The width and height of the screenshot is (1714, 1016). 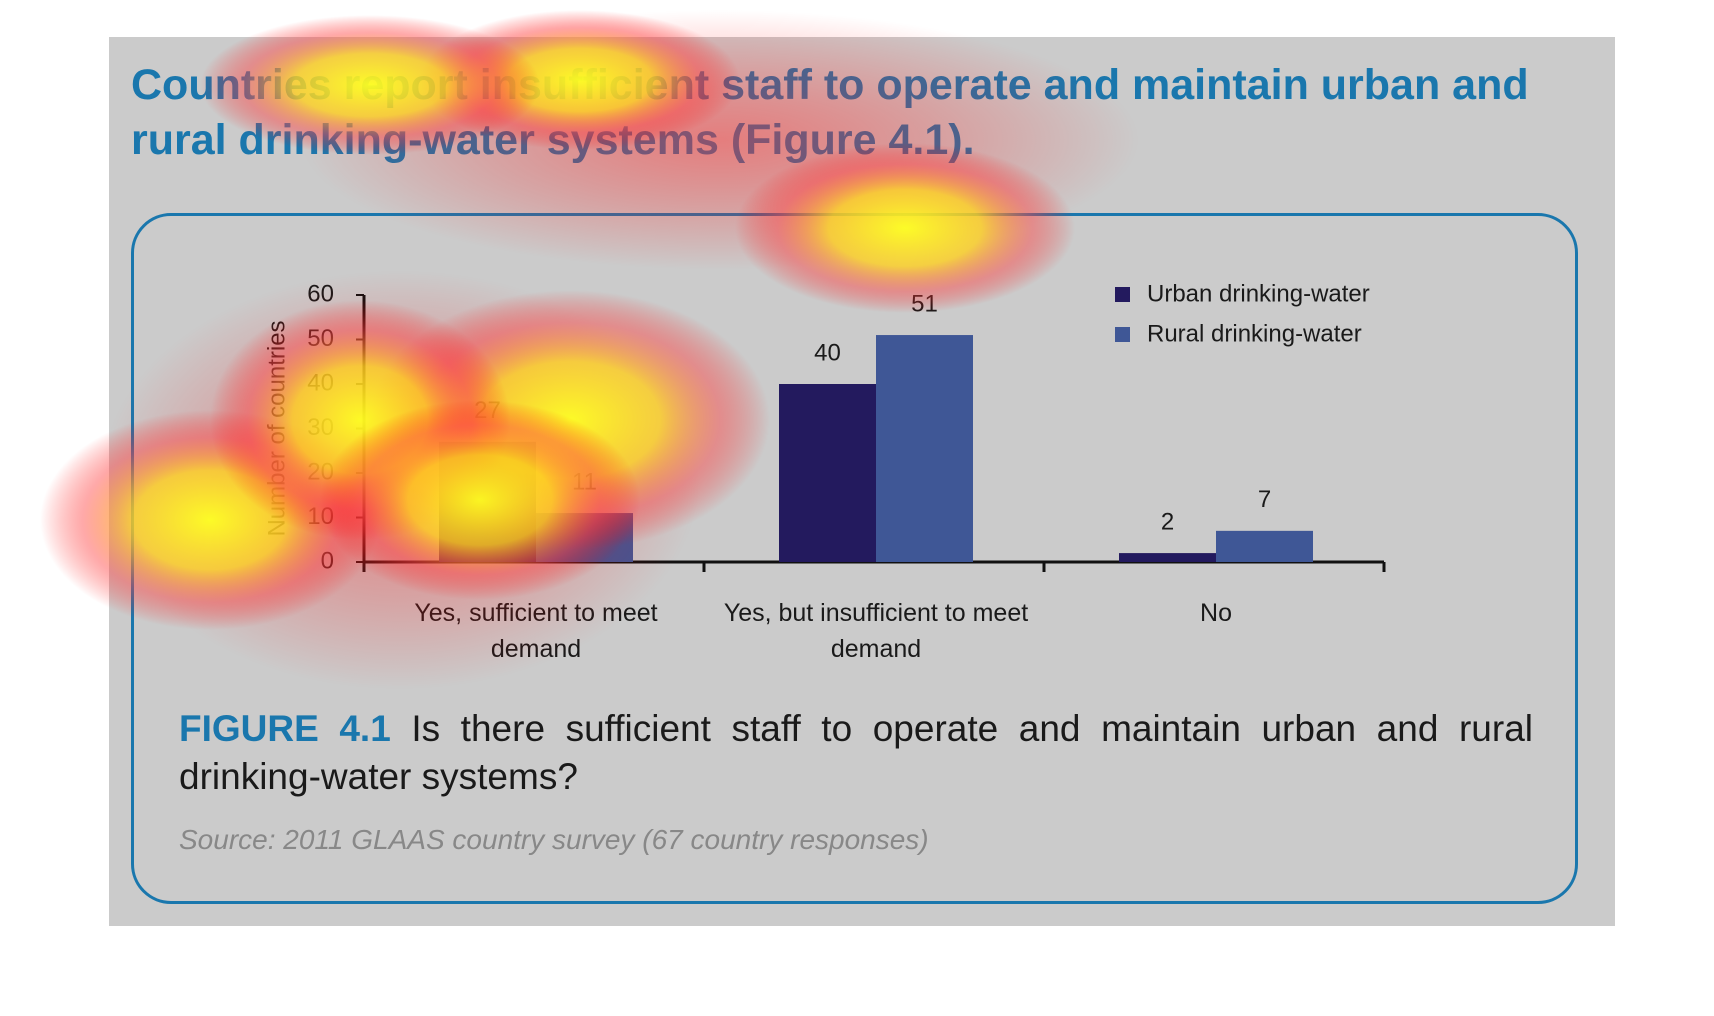 I want to click on value-label: 27, so click(x=487, y=410).